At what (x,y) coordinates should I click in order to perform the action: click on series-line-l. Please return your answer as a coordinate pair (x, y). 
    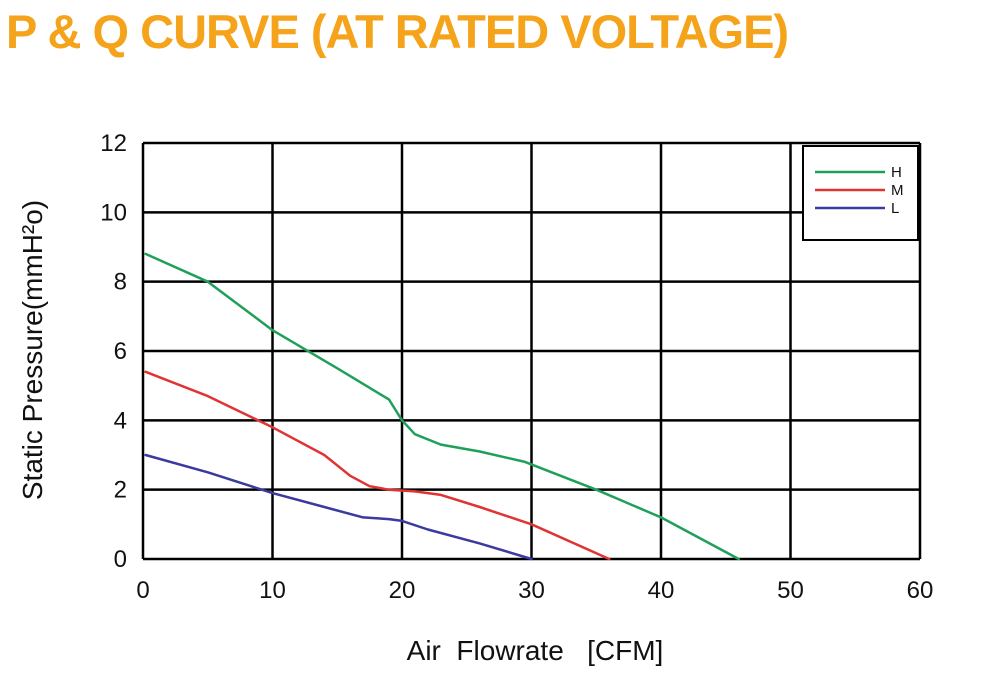
    Looking at the image, I should click on (338, 507).